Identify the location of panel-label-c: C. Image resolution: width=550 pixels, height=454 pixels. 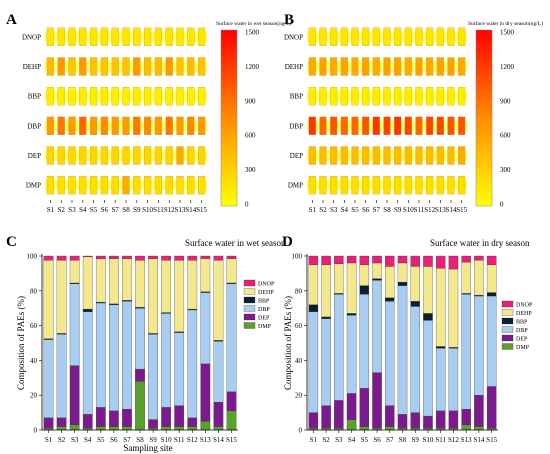
(11, 242).